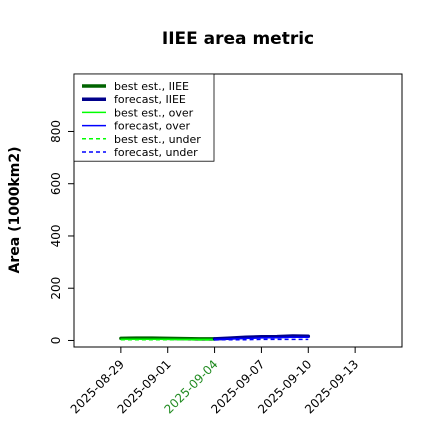 Image resolution: width=440 pixels, height=444 pixels. What do you see at coordinates (56, 183) in the screenshot?
I see `y-tick-label: 600` at bounding box center [56, 183].